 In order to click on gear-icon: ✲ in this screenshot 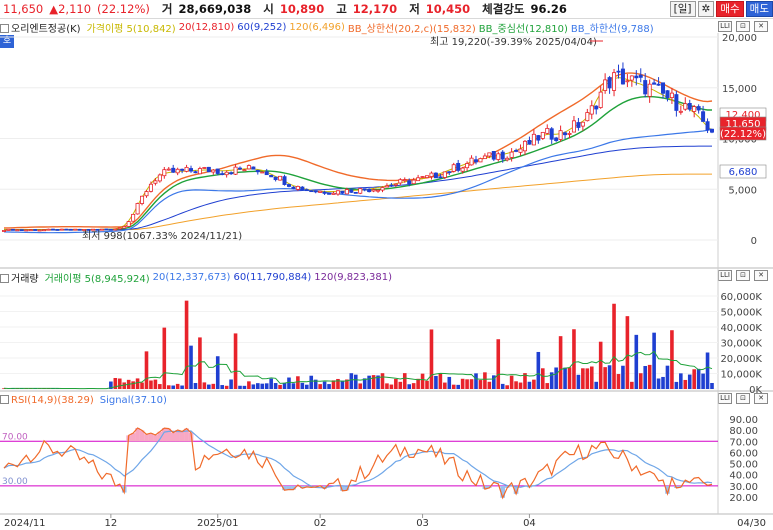, I will do `click(706, 9)`.